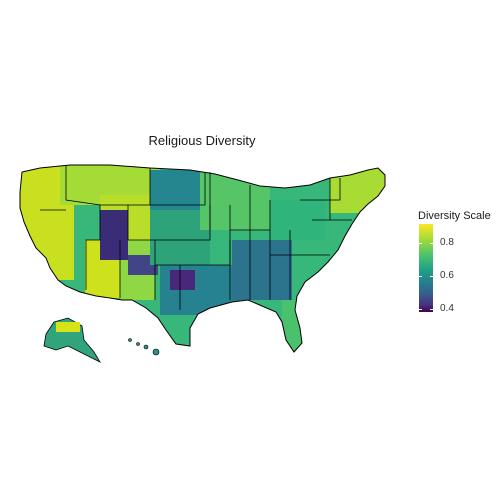  I want to click on hawaii, so click(144, 347).